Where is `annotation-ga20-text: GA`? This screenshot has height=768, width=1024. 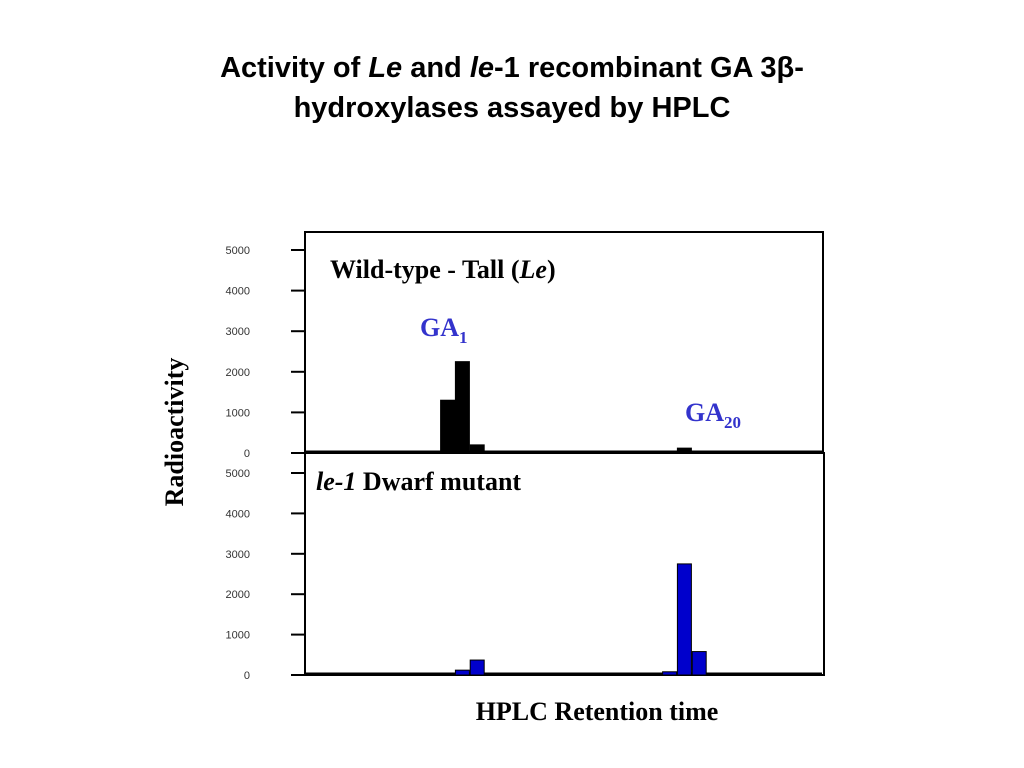
annotation-ga20-text: GA is located at coordinates (704, 412).